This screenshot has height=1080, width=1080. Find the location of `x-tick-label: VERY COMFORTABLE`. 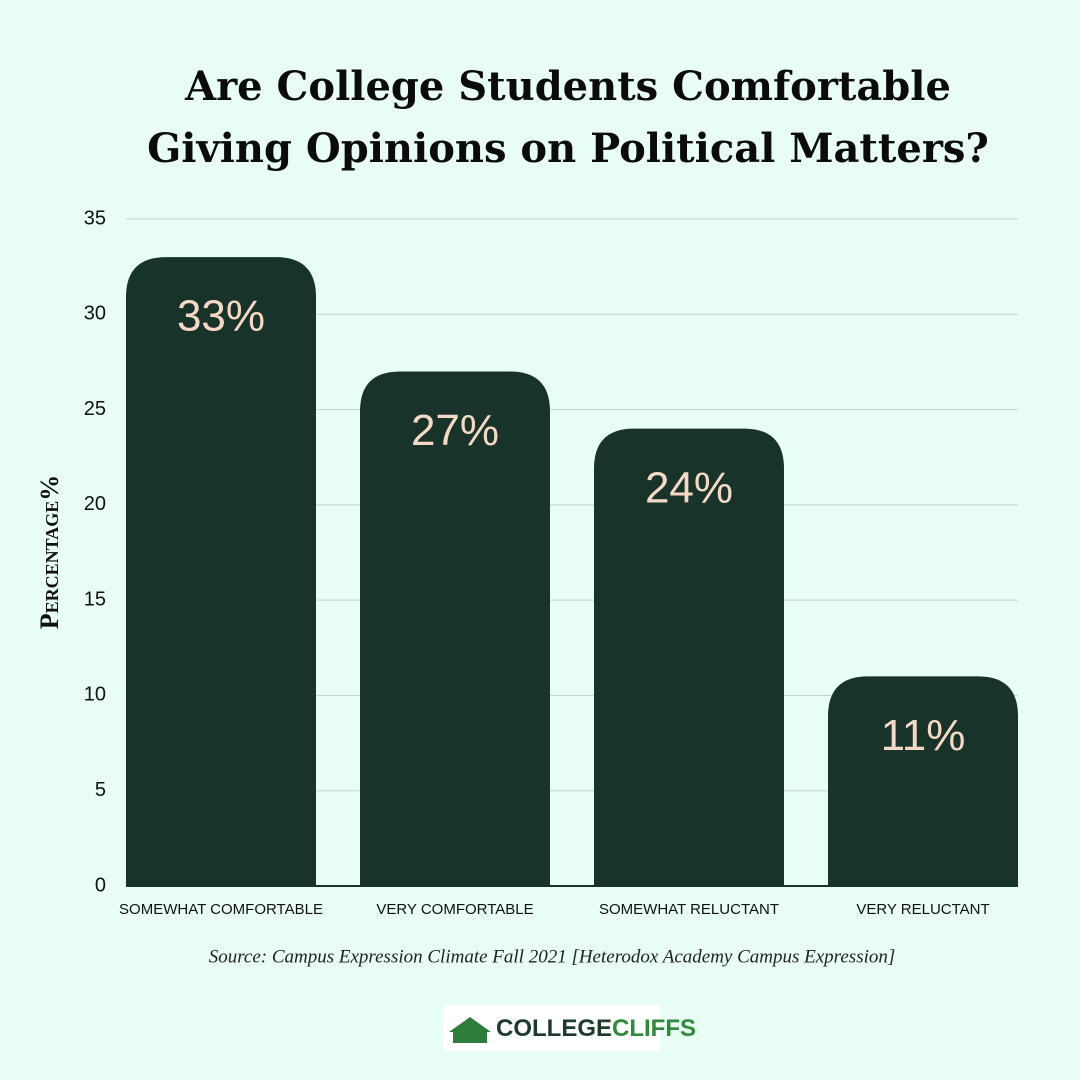

x-tick-label: VERY COMFORTABLE is located at coordinates (454, 909).